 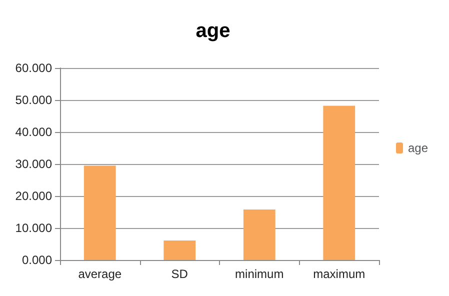 I want to click on x-tick-label: minimum, so click(x=259, y=274).